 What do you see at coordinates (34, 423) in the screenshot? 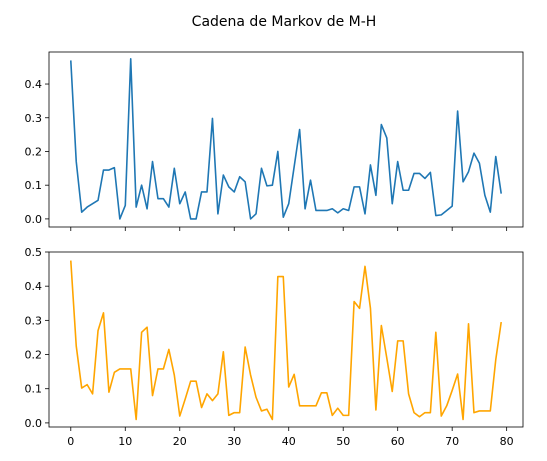
I see `bottom-ytick-label: 0.0` at bounding box center [34, 423].